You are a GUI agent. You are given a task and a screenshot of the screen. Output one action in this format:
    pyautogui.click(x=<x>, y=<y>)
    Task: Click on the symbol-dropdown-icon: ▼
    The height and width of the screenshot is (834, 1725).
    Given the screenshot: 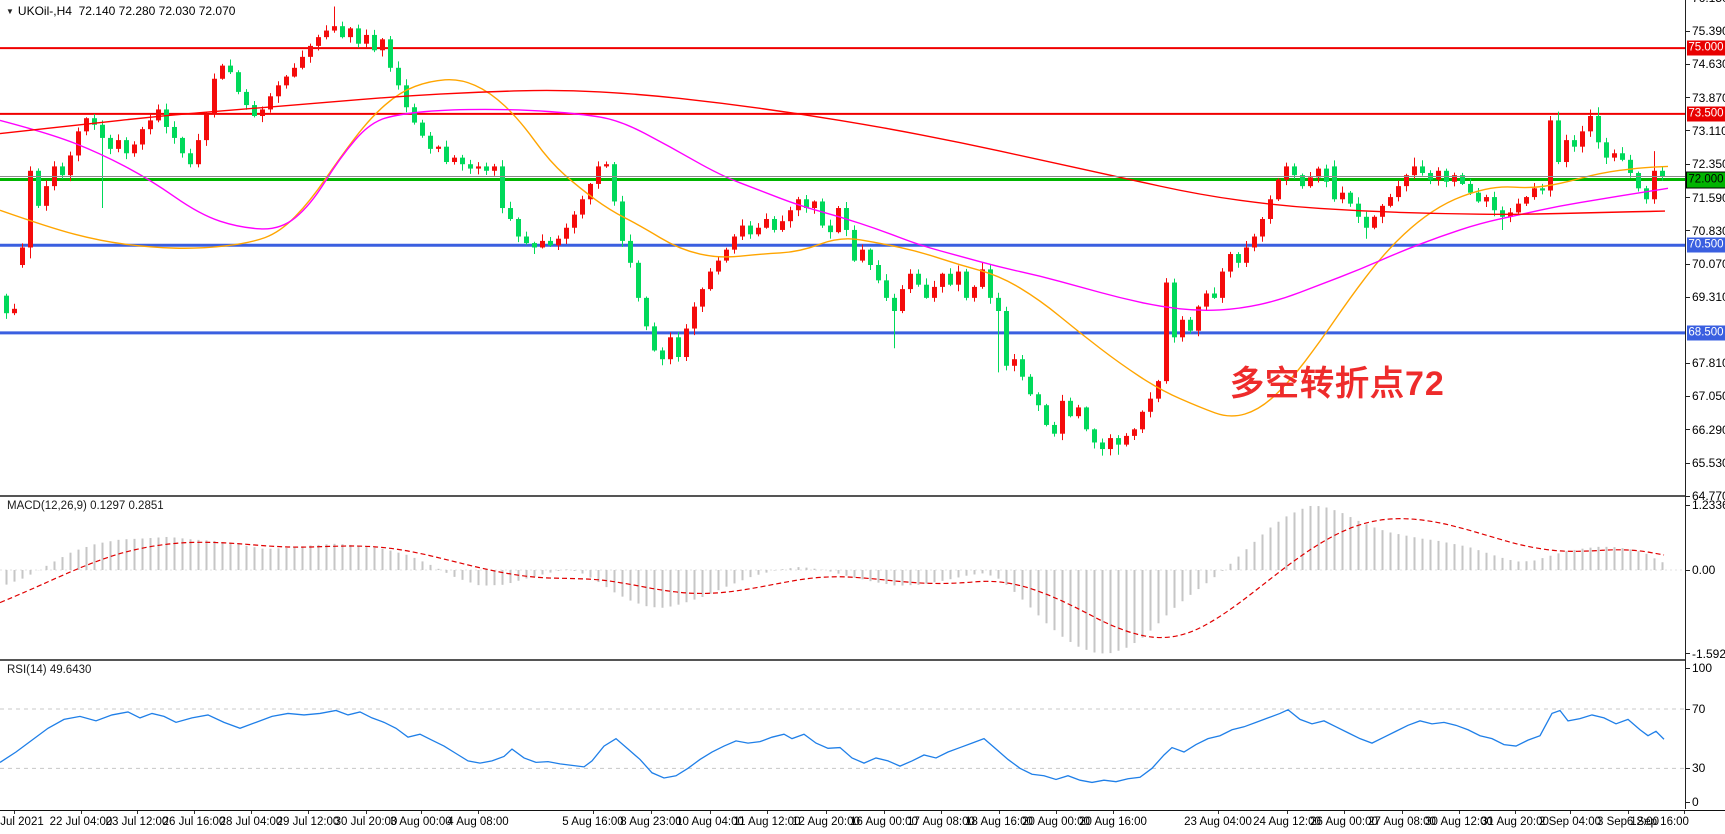 What is the action you would take?
    pyautogui.click(x=10, y=11)
    